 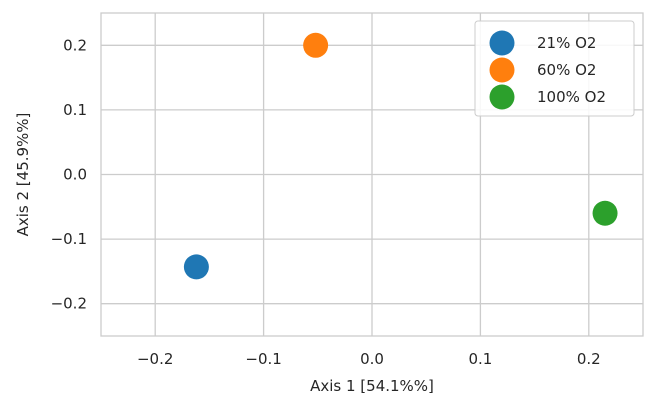 I want to click on legend: 21% O2 60% O2 100% O2, so click(x=554, y=68).